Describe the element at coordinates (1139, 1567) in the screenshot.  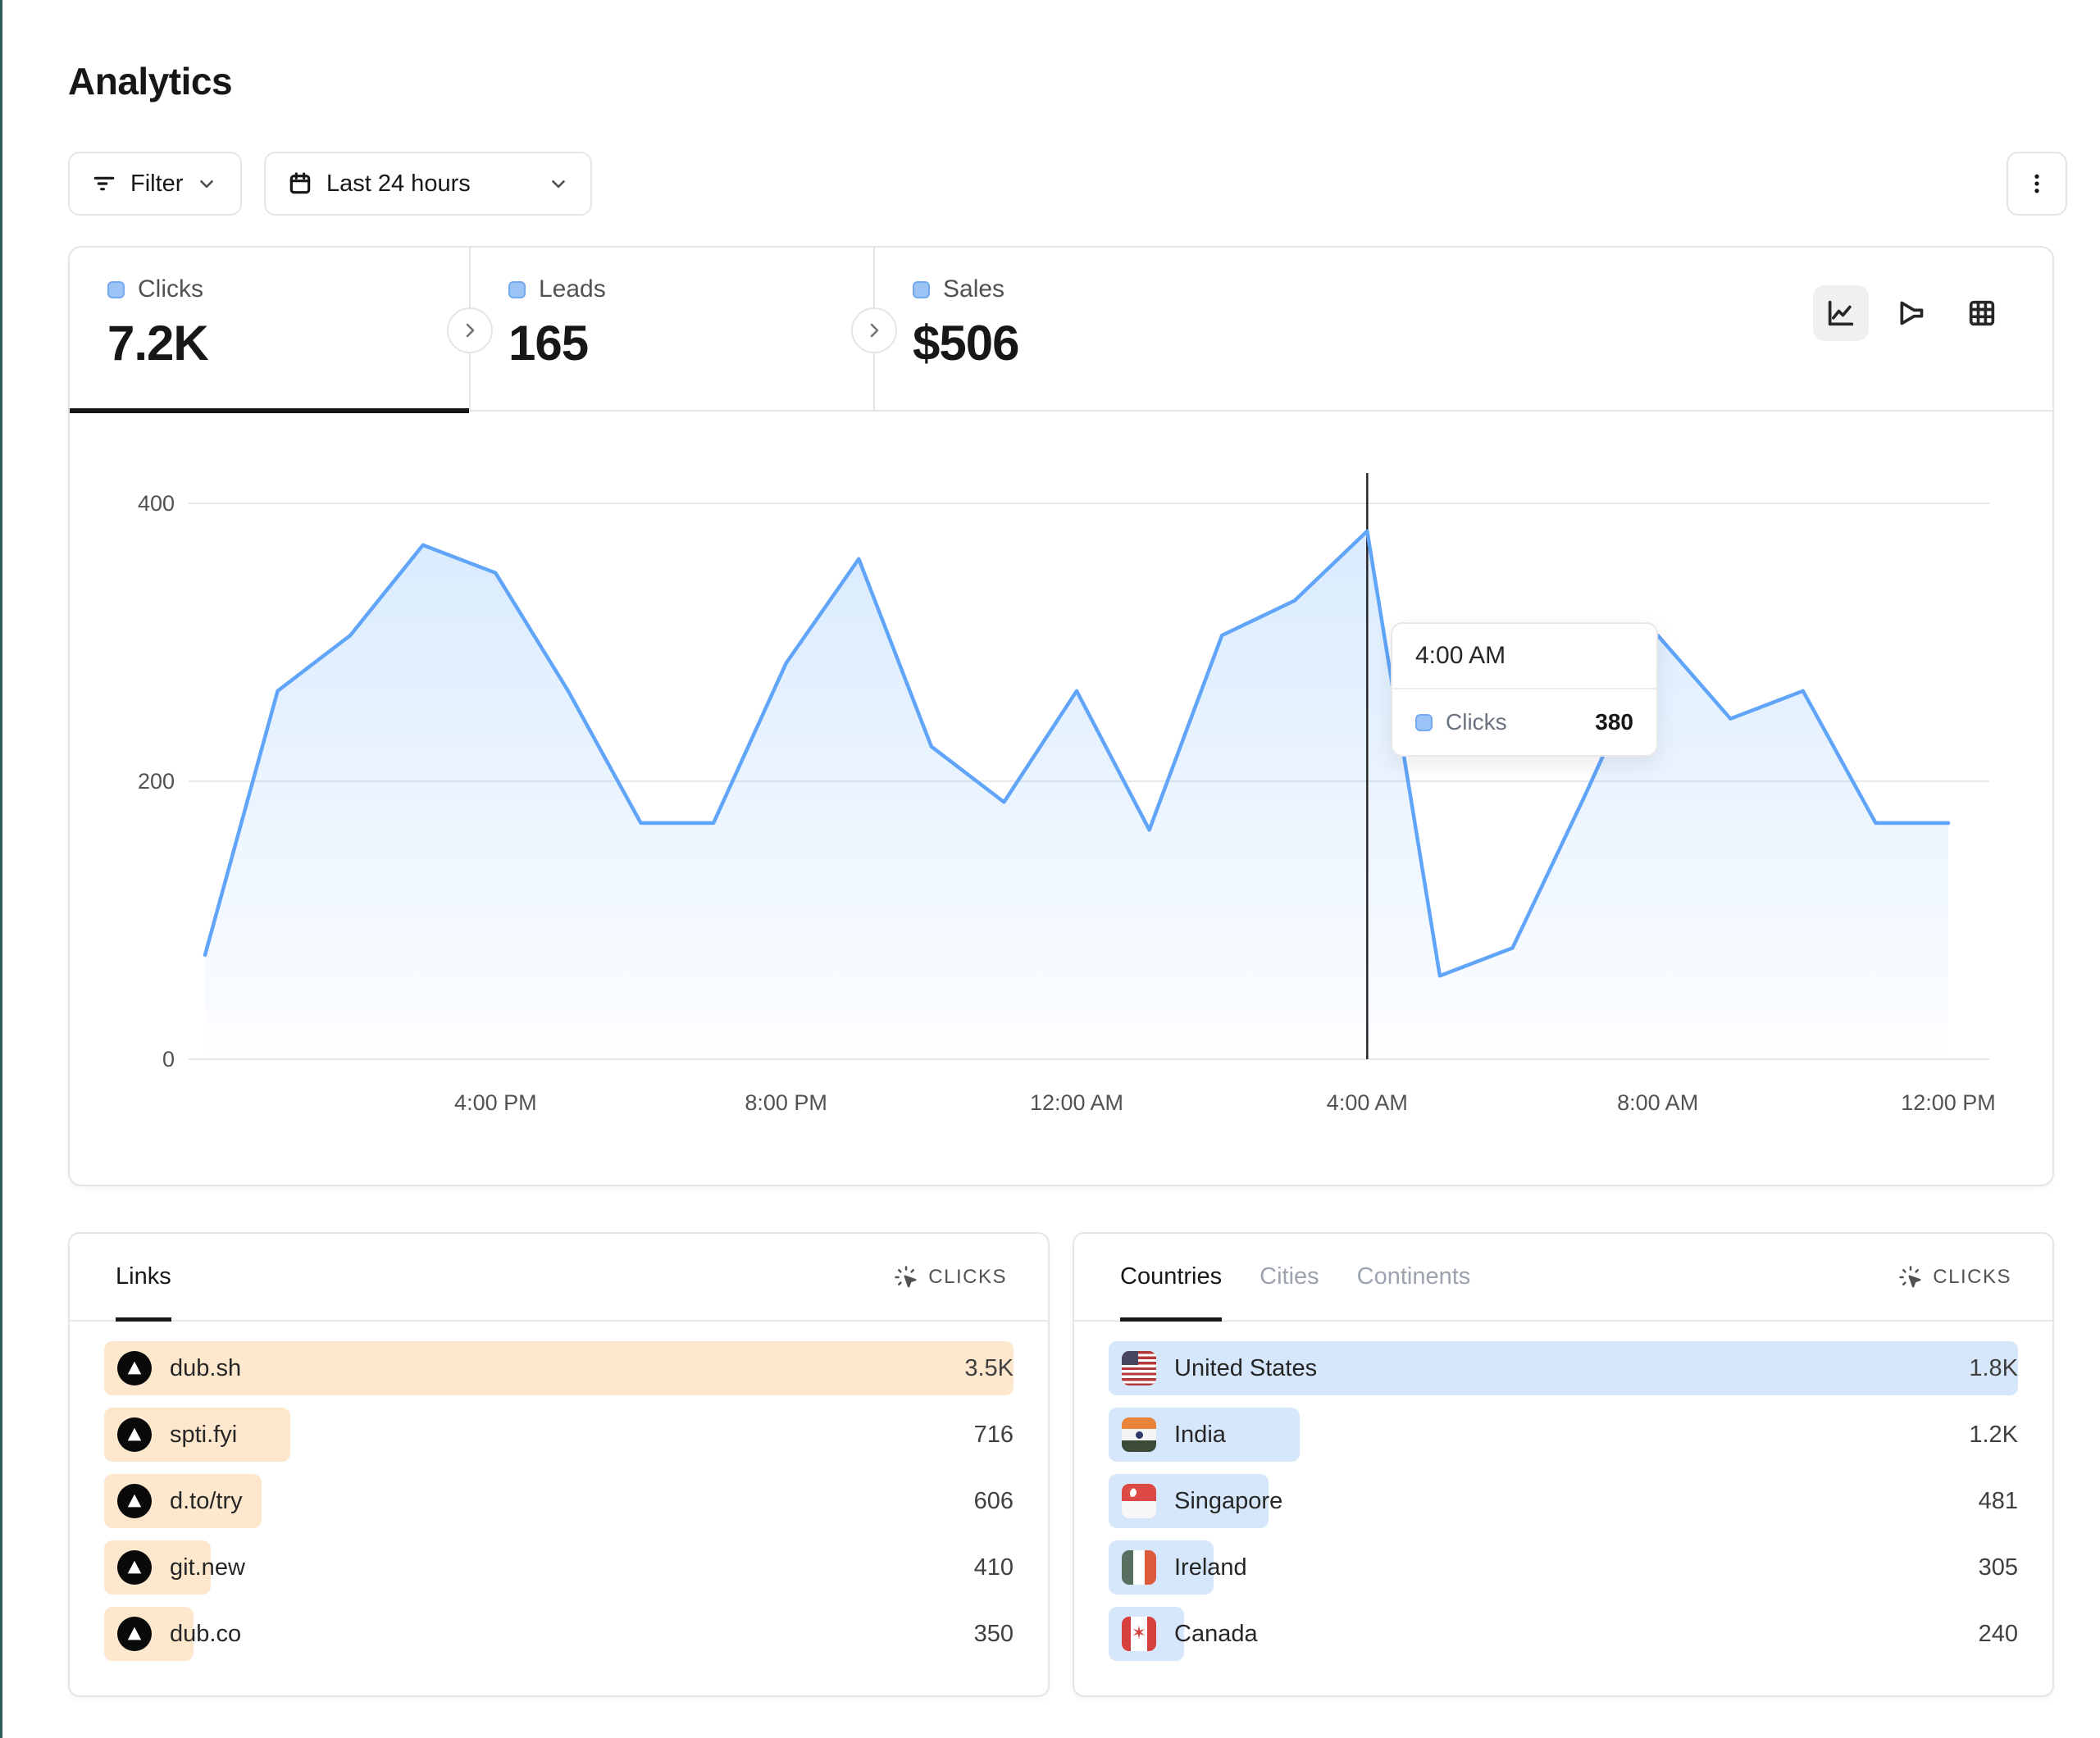
I see `ie-flag-icon` at that location.